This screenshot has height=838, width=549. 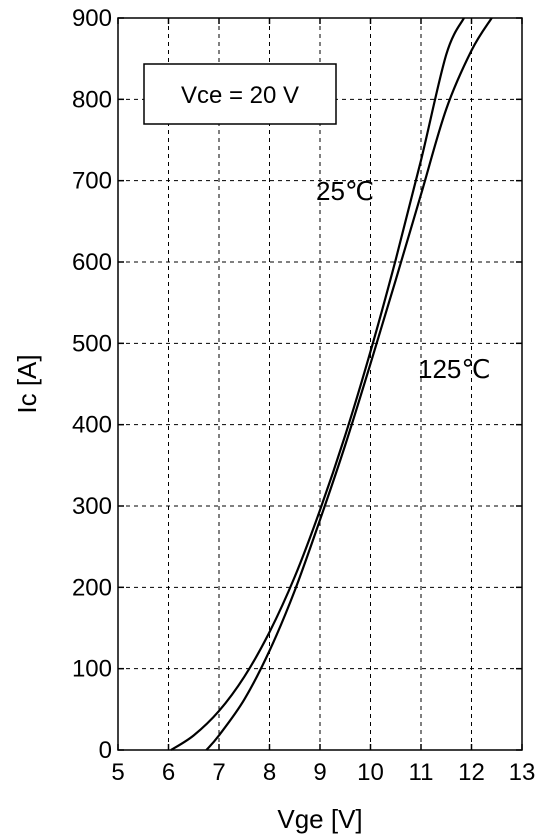 What do you see at coordinates (92, 262) in the screenshot?
I see `y-tick-label: 600` at bounding box center [92, 262].